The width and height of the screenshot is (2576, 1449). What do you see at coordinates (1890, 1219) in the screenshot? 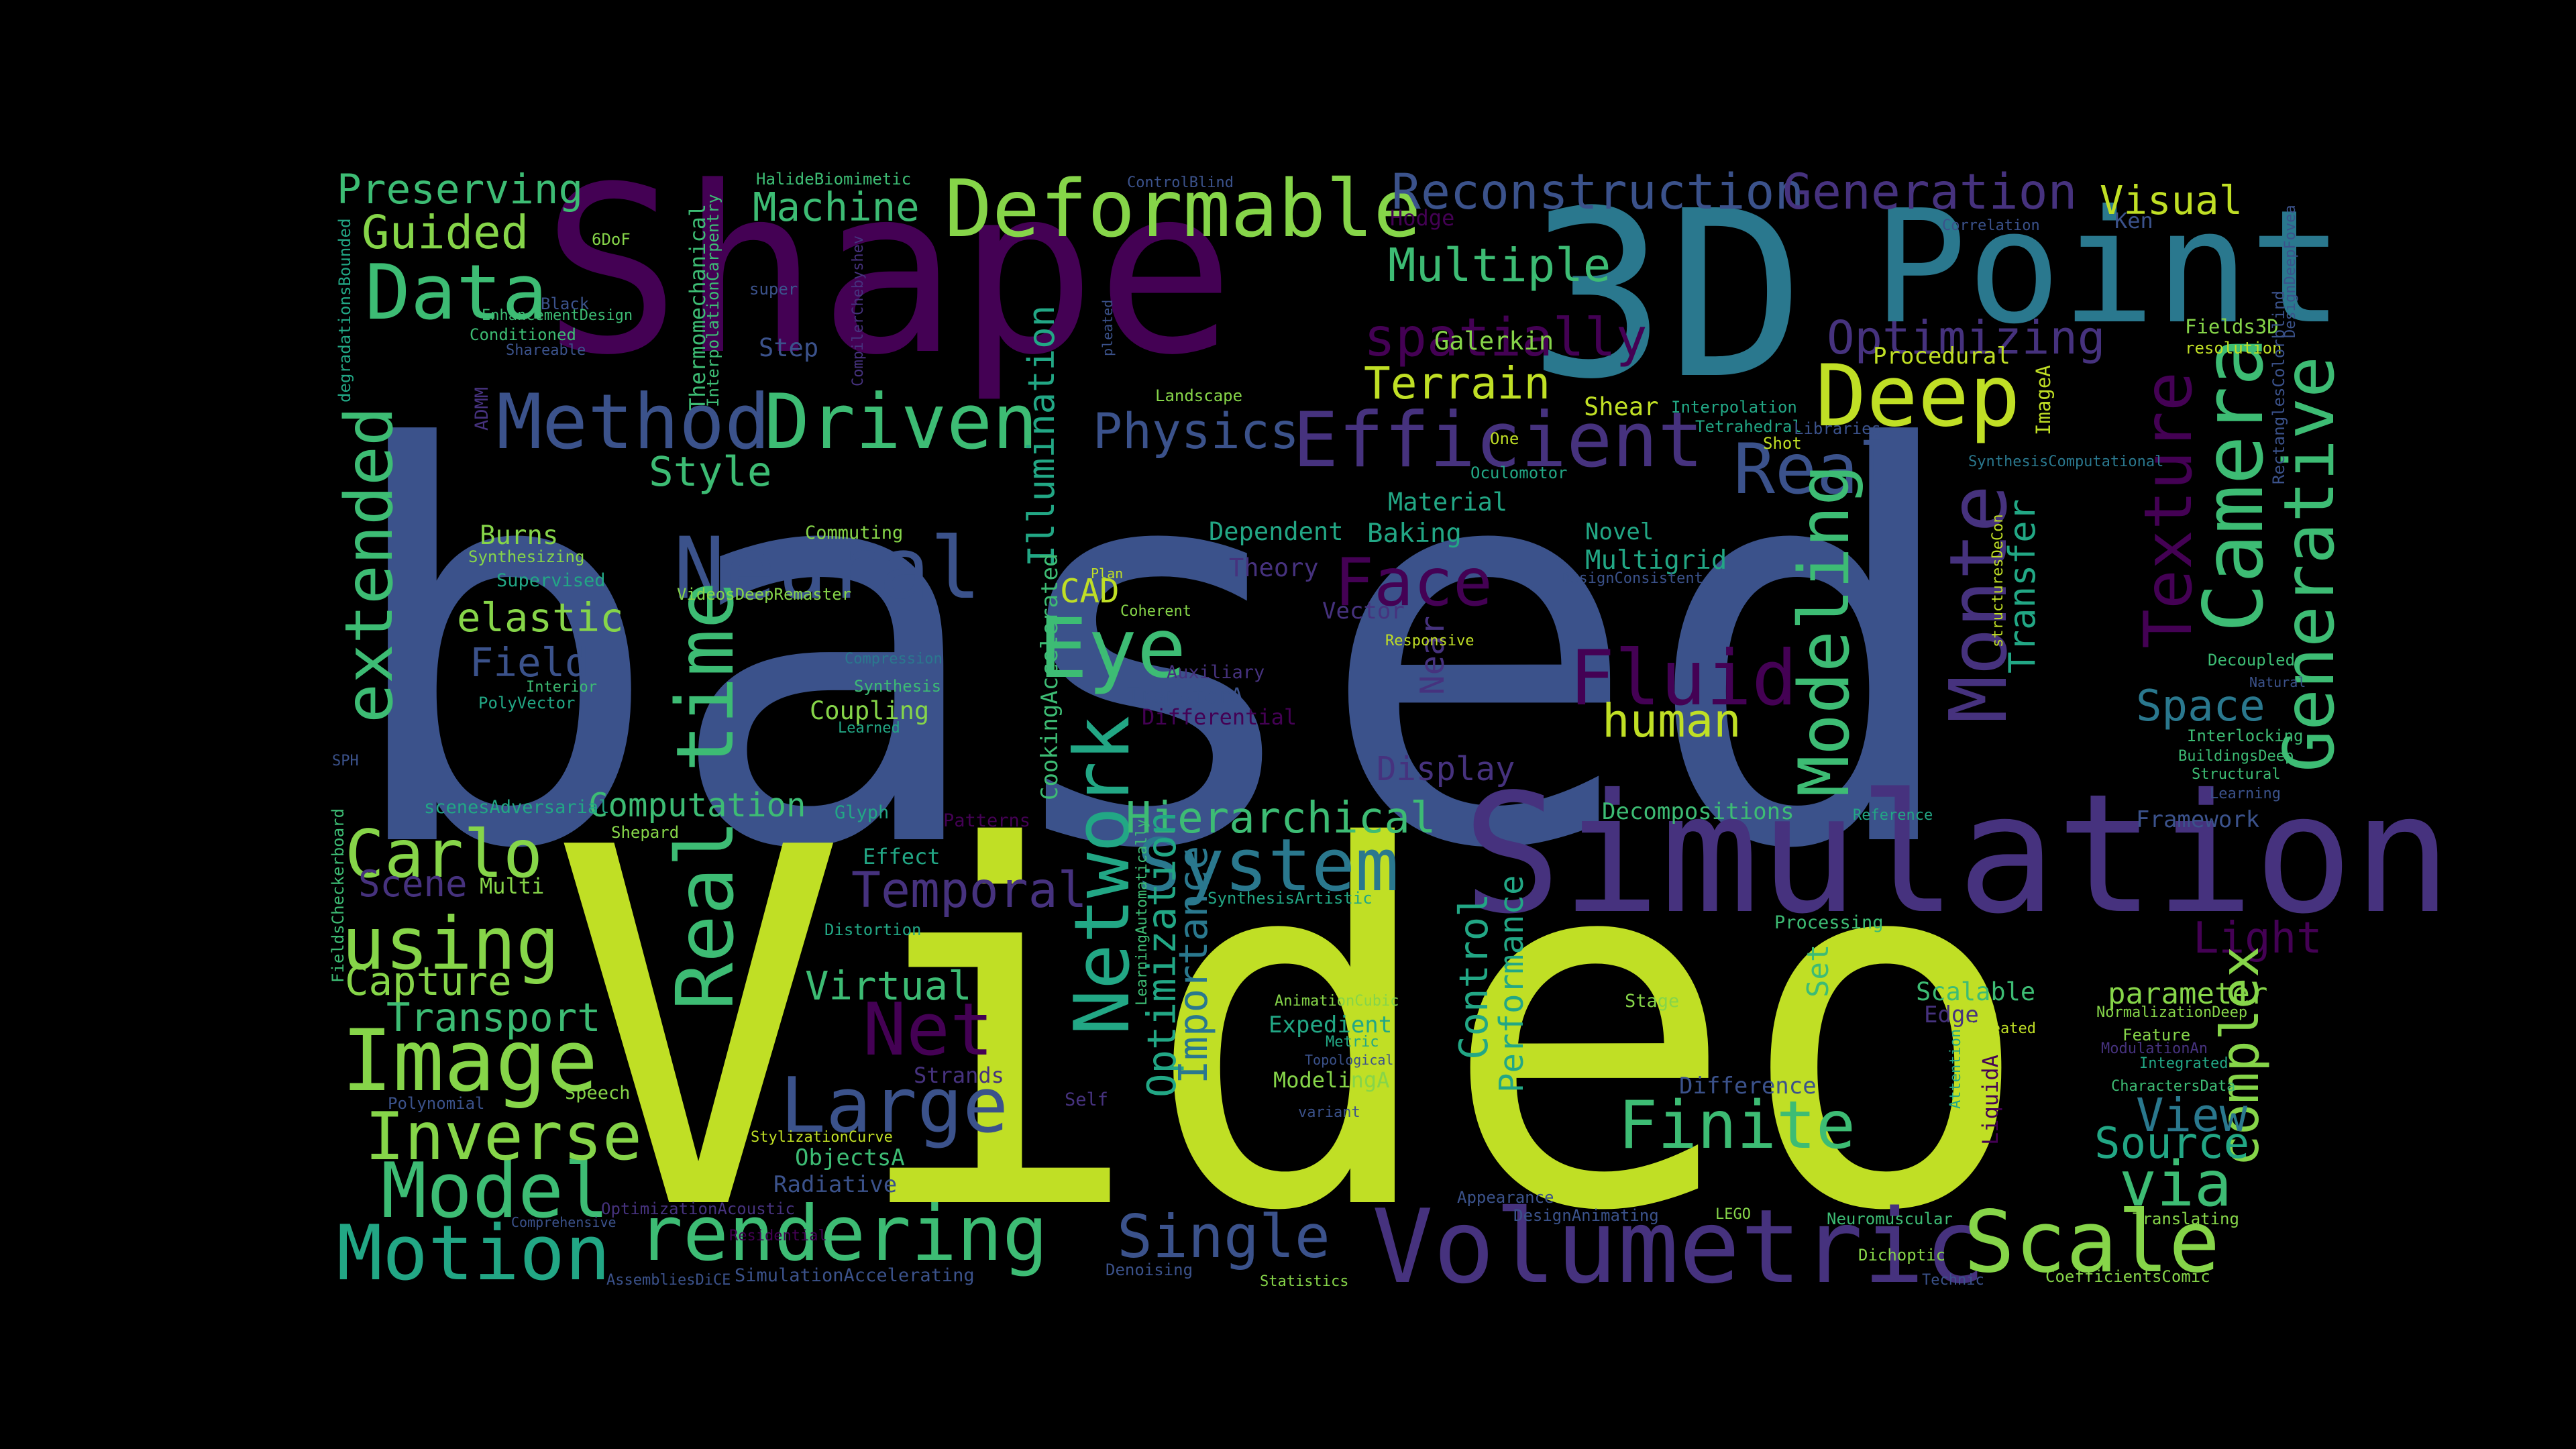
I see `cloud-word: Neuromuscular` at bounding box center [1890, 1219].